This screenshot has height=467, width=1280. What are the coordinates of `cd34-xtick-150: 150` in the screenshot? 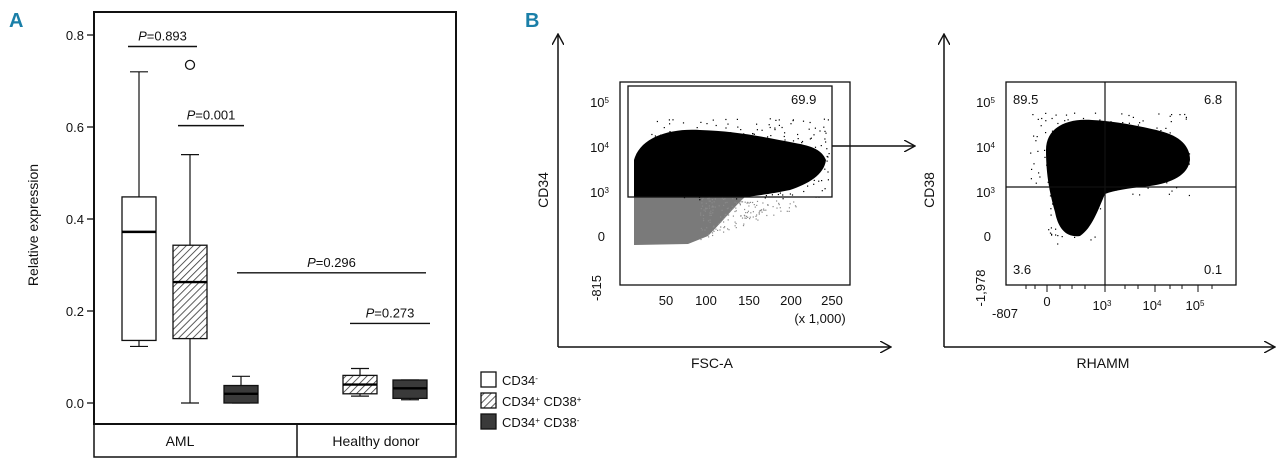 It's located at (749, 300).